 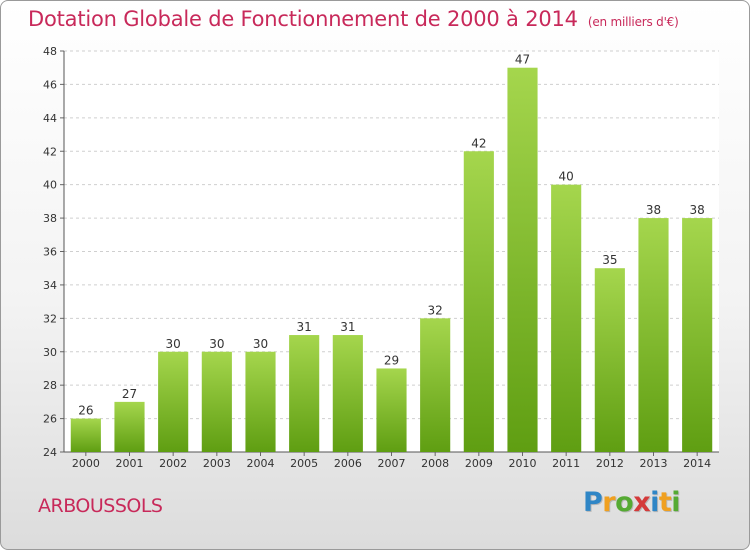 What do you see at coordinates (217, 463) in the screenshot?
I see `x-tick-label: 2003` at bounding box center [217, 463].